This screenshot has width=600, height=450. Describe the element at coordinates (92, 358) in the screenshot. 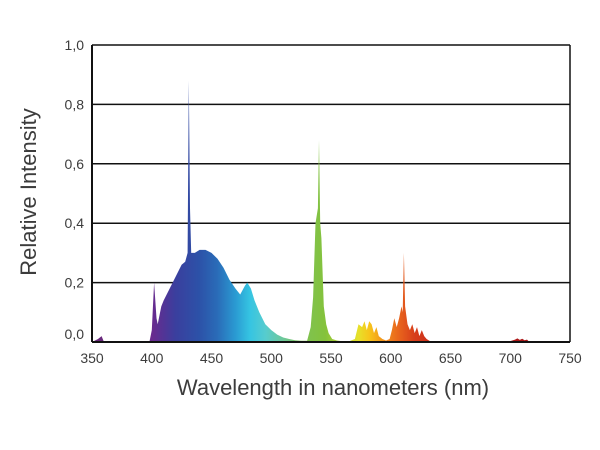

I see `x-tick-label-0: 350` at that location.